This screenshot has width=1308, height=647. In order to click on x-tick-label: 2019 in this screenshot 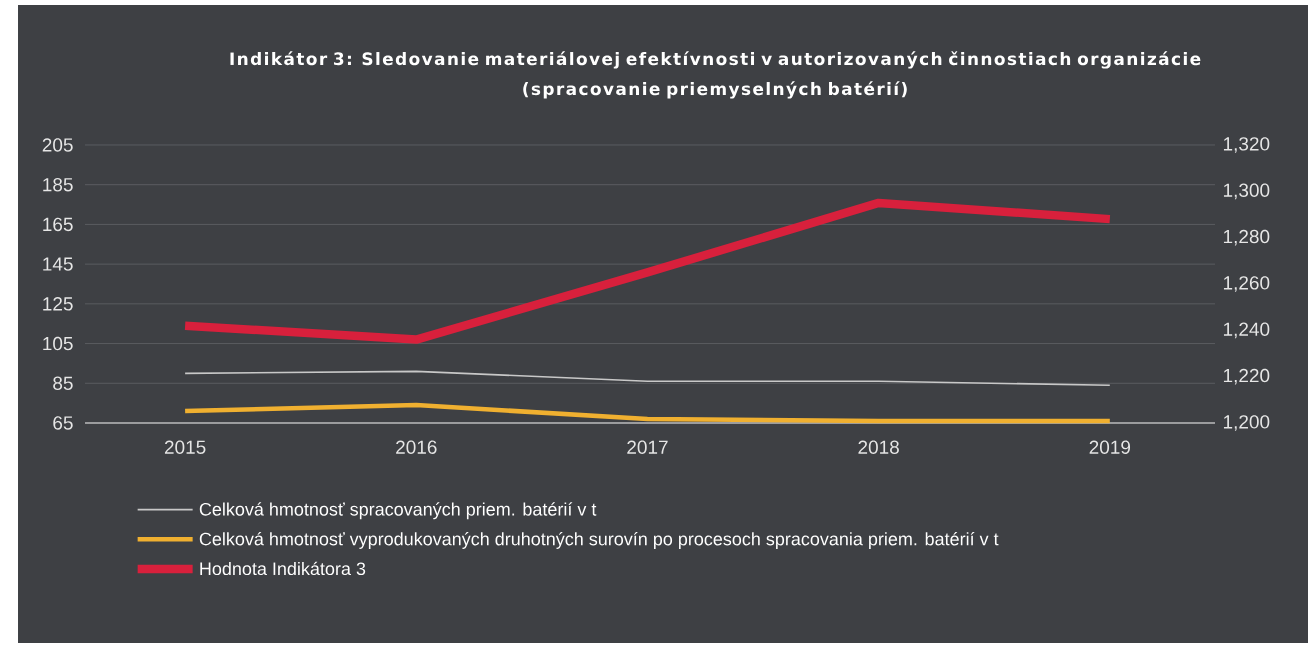, I will do `click(1110, 447)`.